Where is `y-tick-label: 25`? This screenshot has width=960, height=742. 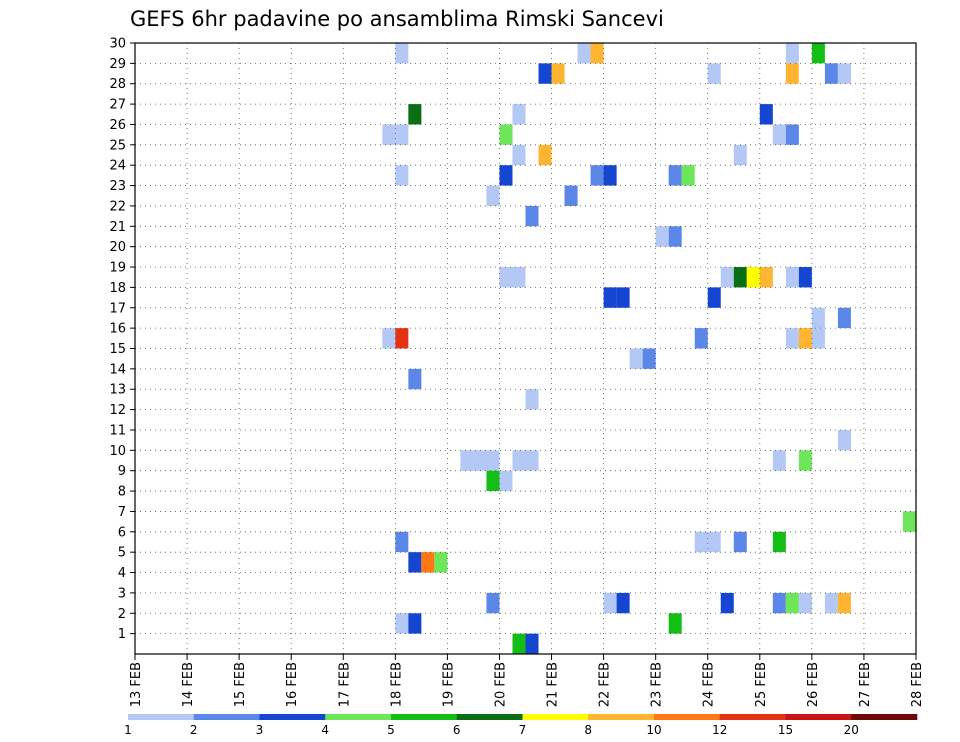
y-tick-label: 25 is located at coordinates (117, 145).